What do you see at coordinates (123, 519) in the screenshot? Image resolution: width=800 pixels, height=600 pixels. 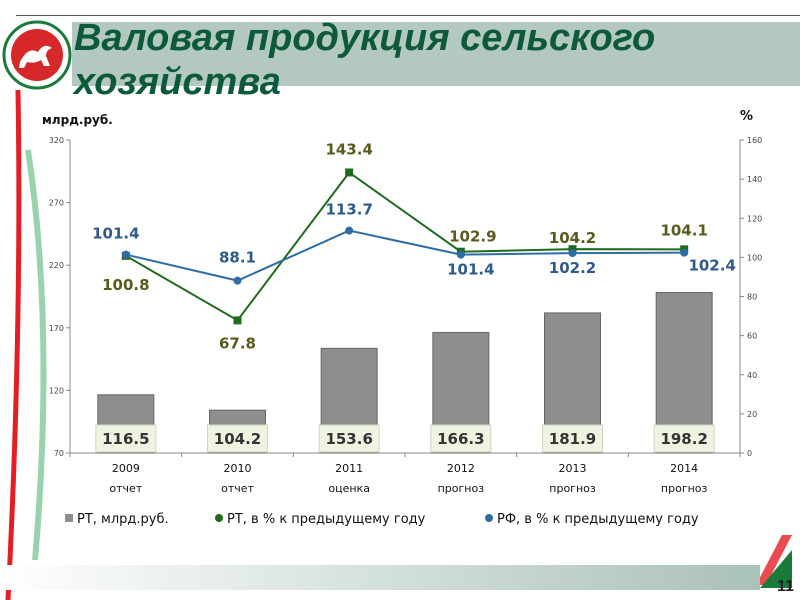 I see `legend-label: РТ, млрд.руб.` at bounding box center [123, 519].